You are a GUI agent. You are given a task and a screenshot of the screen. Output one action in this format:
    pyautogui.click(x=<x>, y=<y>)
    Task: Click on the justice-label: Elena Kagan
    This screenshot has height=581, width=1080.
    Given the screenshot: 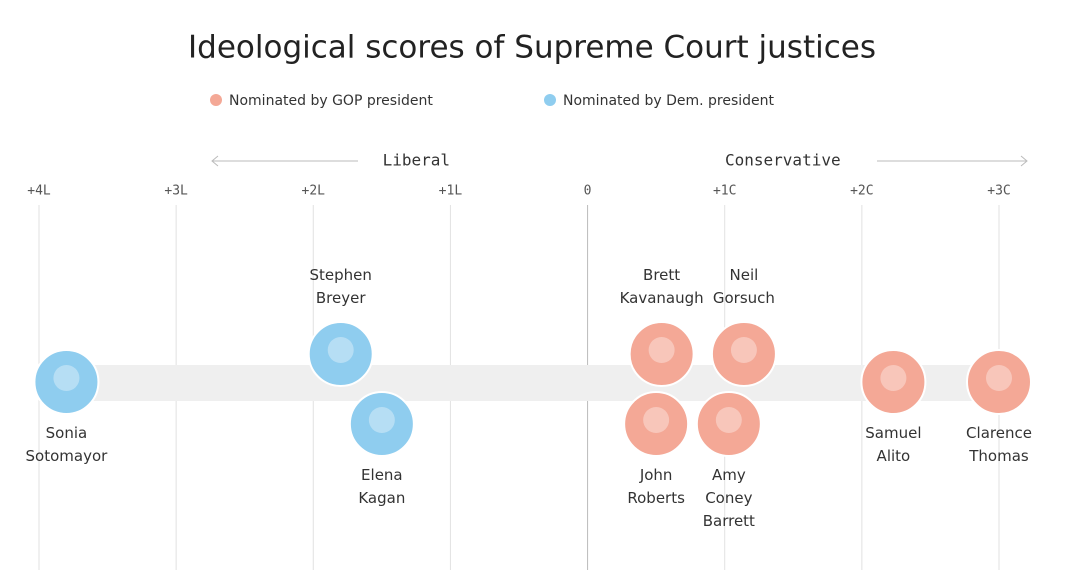 What is the action you would take?
    pyautogui.click(x=382, y=486)
    